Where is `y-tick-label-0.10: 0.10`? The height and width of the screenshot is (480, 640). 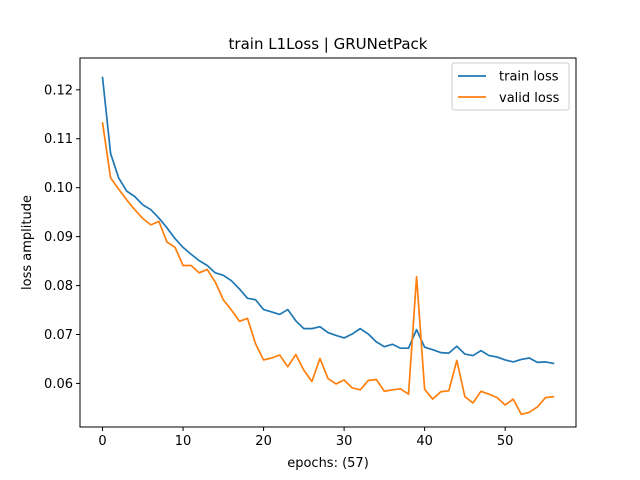
y-tick-label-0.10: 0.10 is located at coordinates (58, 188).